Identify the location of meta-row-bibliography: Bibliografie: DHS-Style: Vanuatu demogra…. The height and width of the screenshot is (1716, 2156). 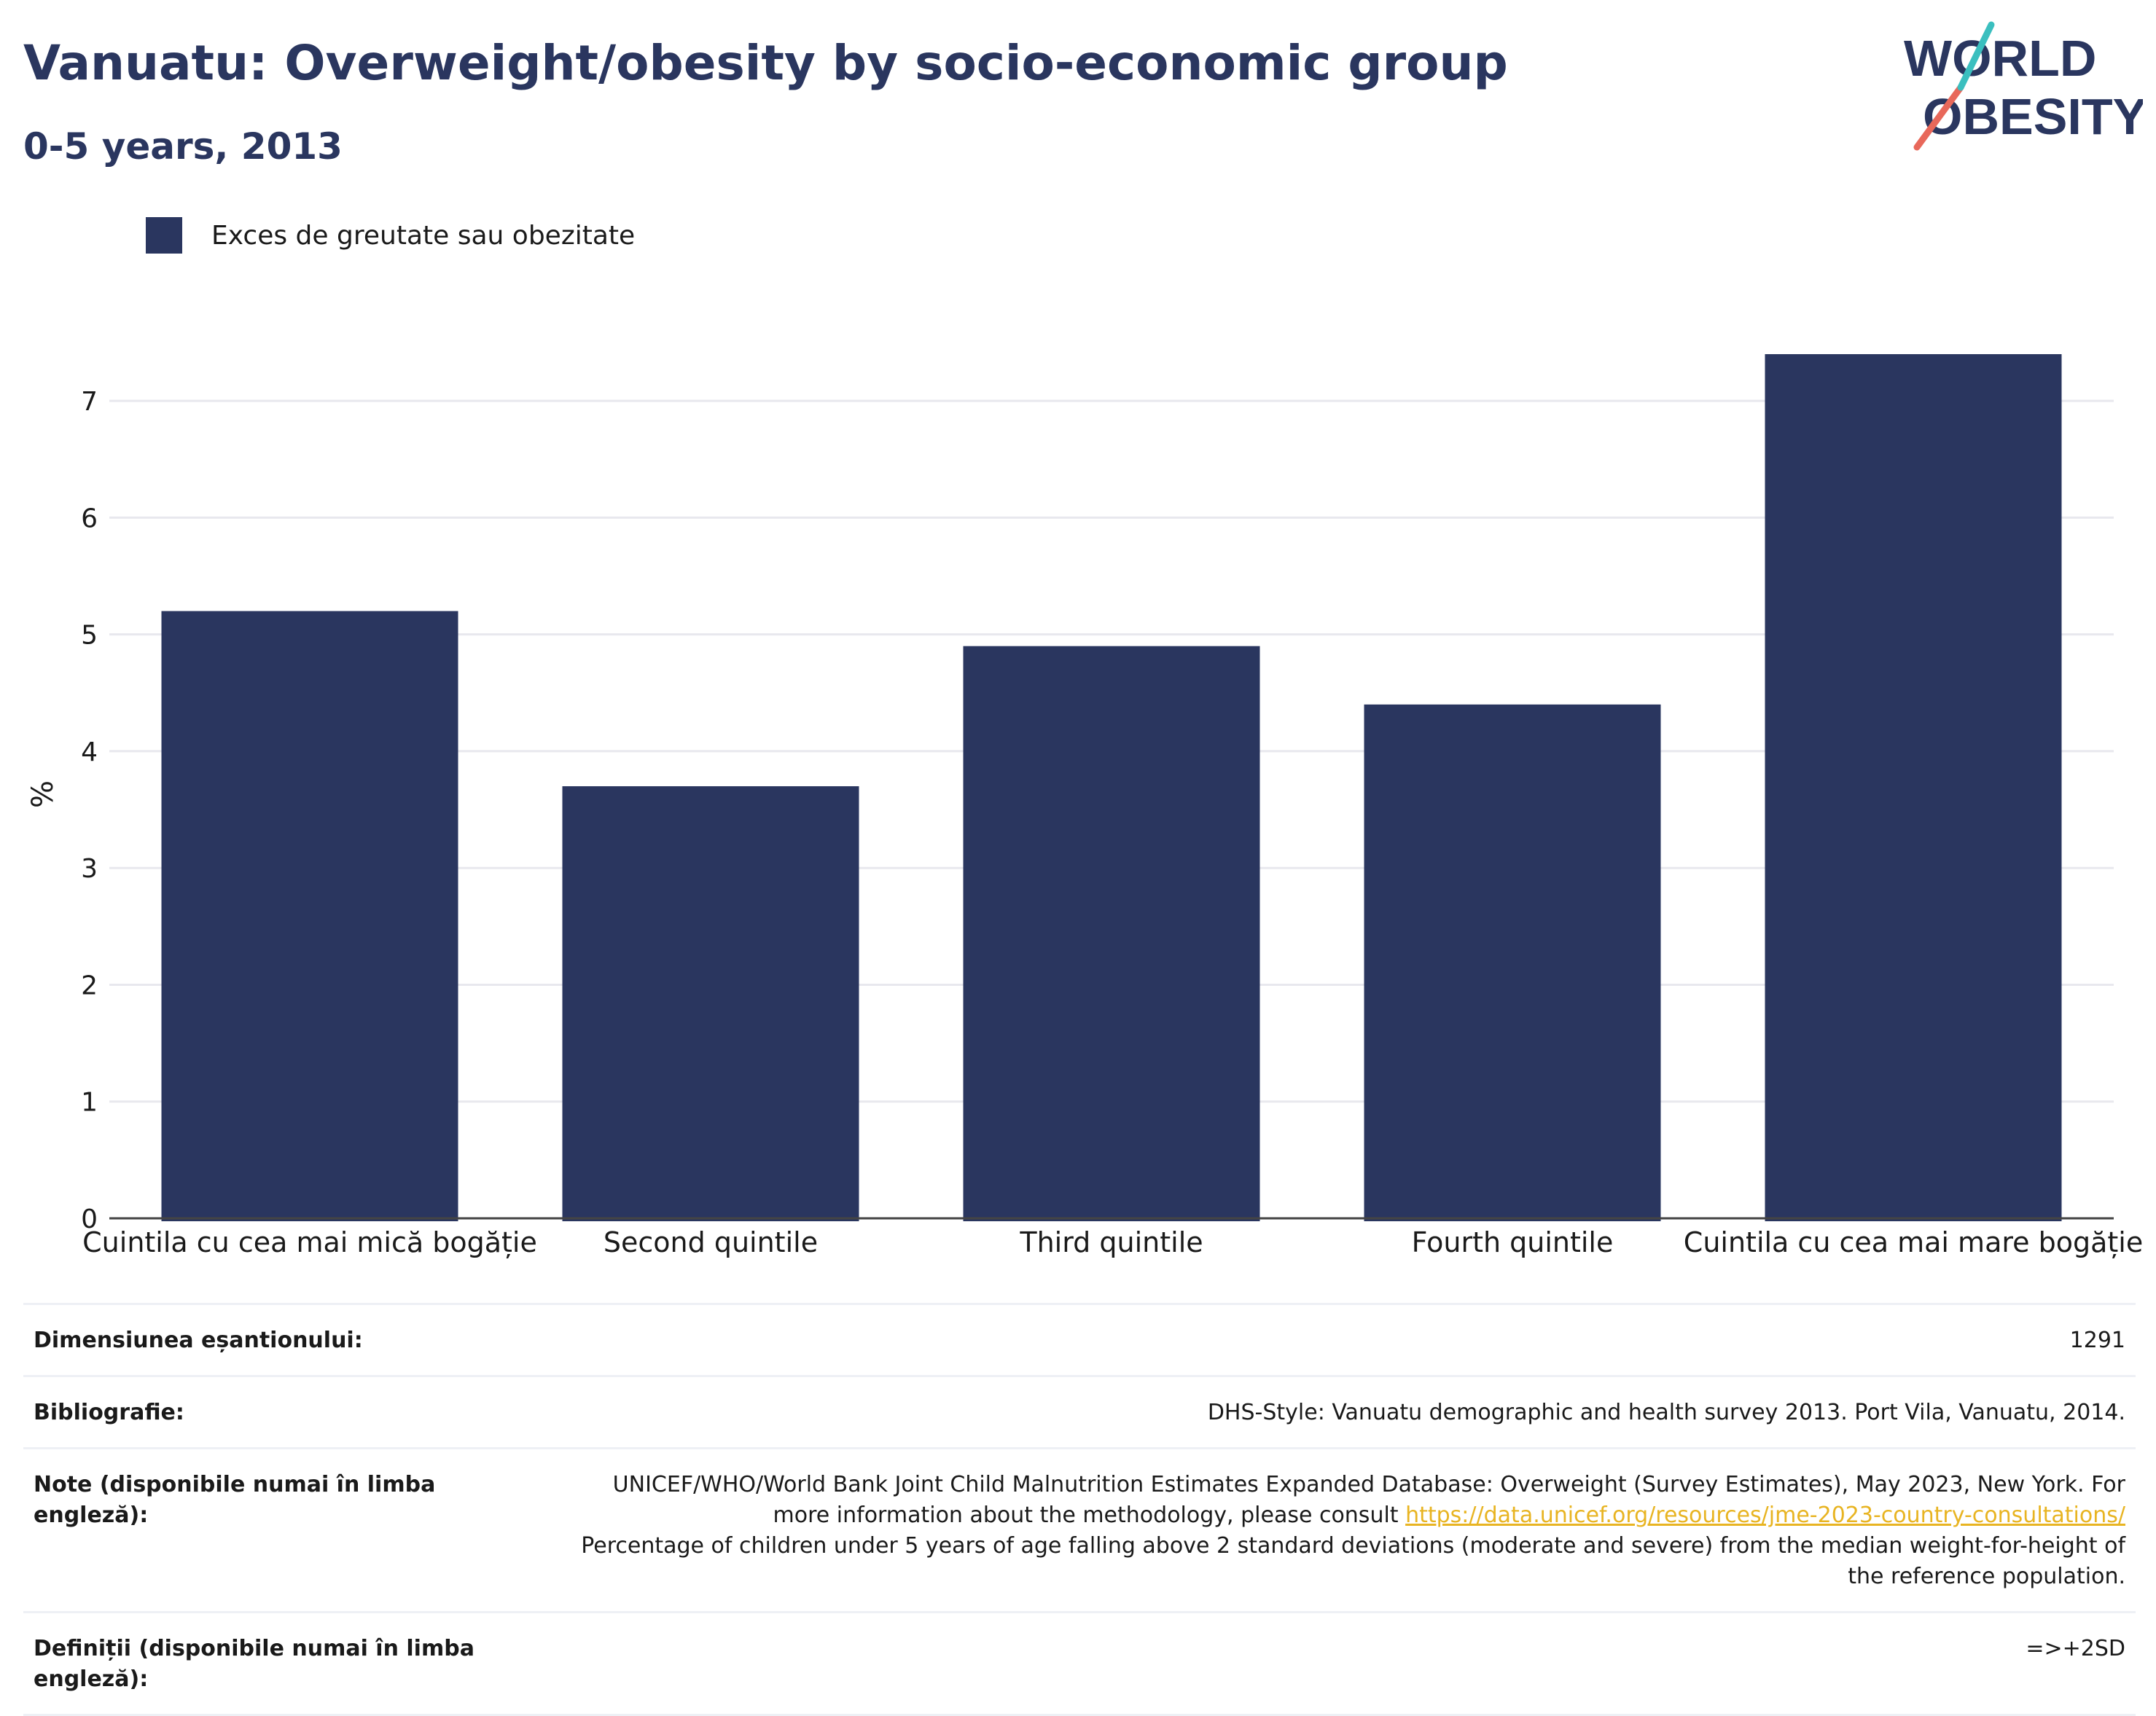
(1079, 1411).